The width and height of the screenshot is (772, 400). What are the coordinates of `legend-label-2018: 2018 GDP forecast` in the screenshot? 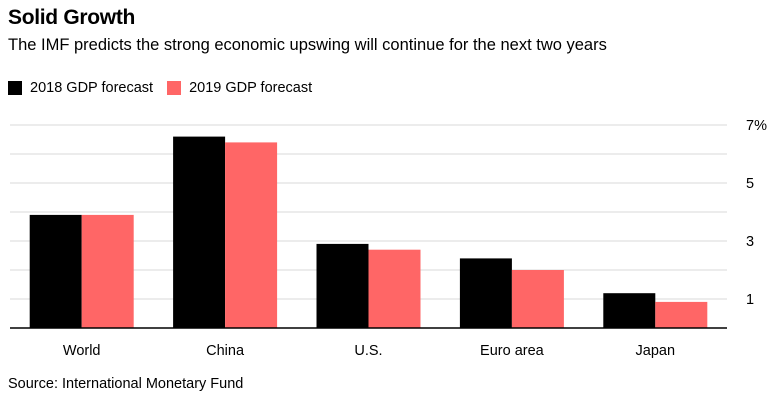 It's located at (92, 88).